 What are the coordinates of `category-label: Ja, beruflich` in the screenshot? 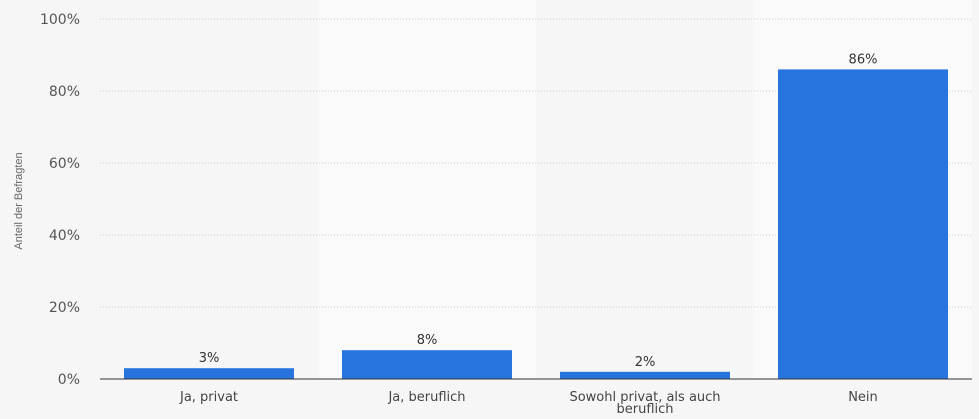 It's located at (426, 397).